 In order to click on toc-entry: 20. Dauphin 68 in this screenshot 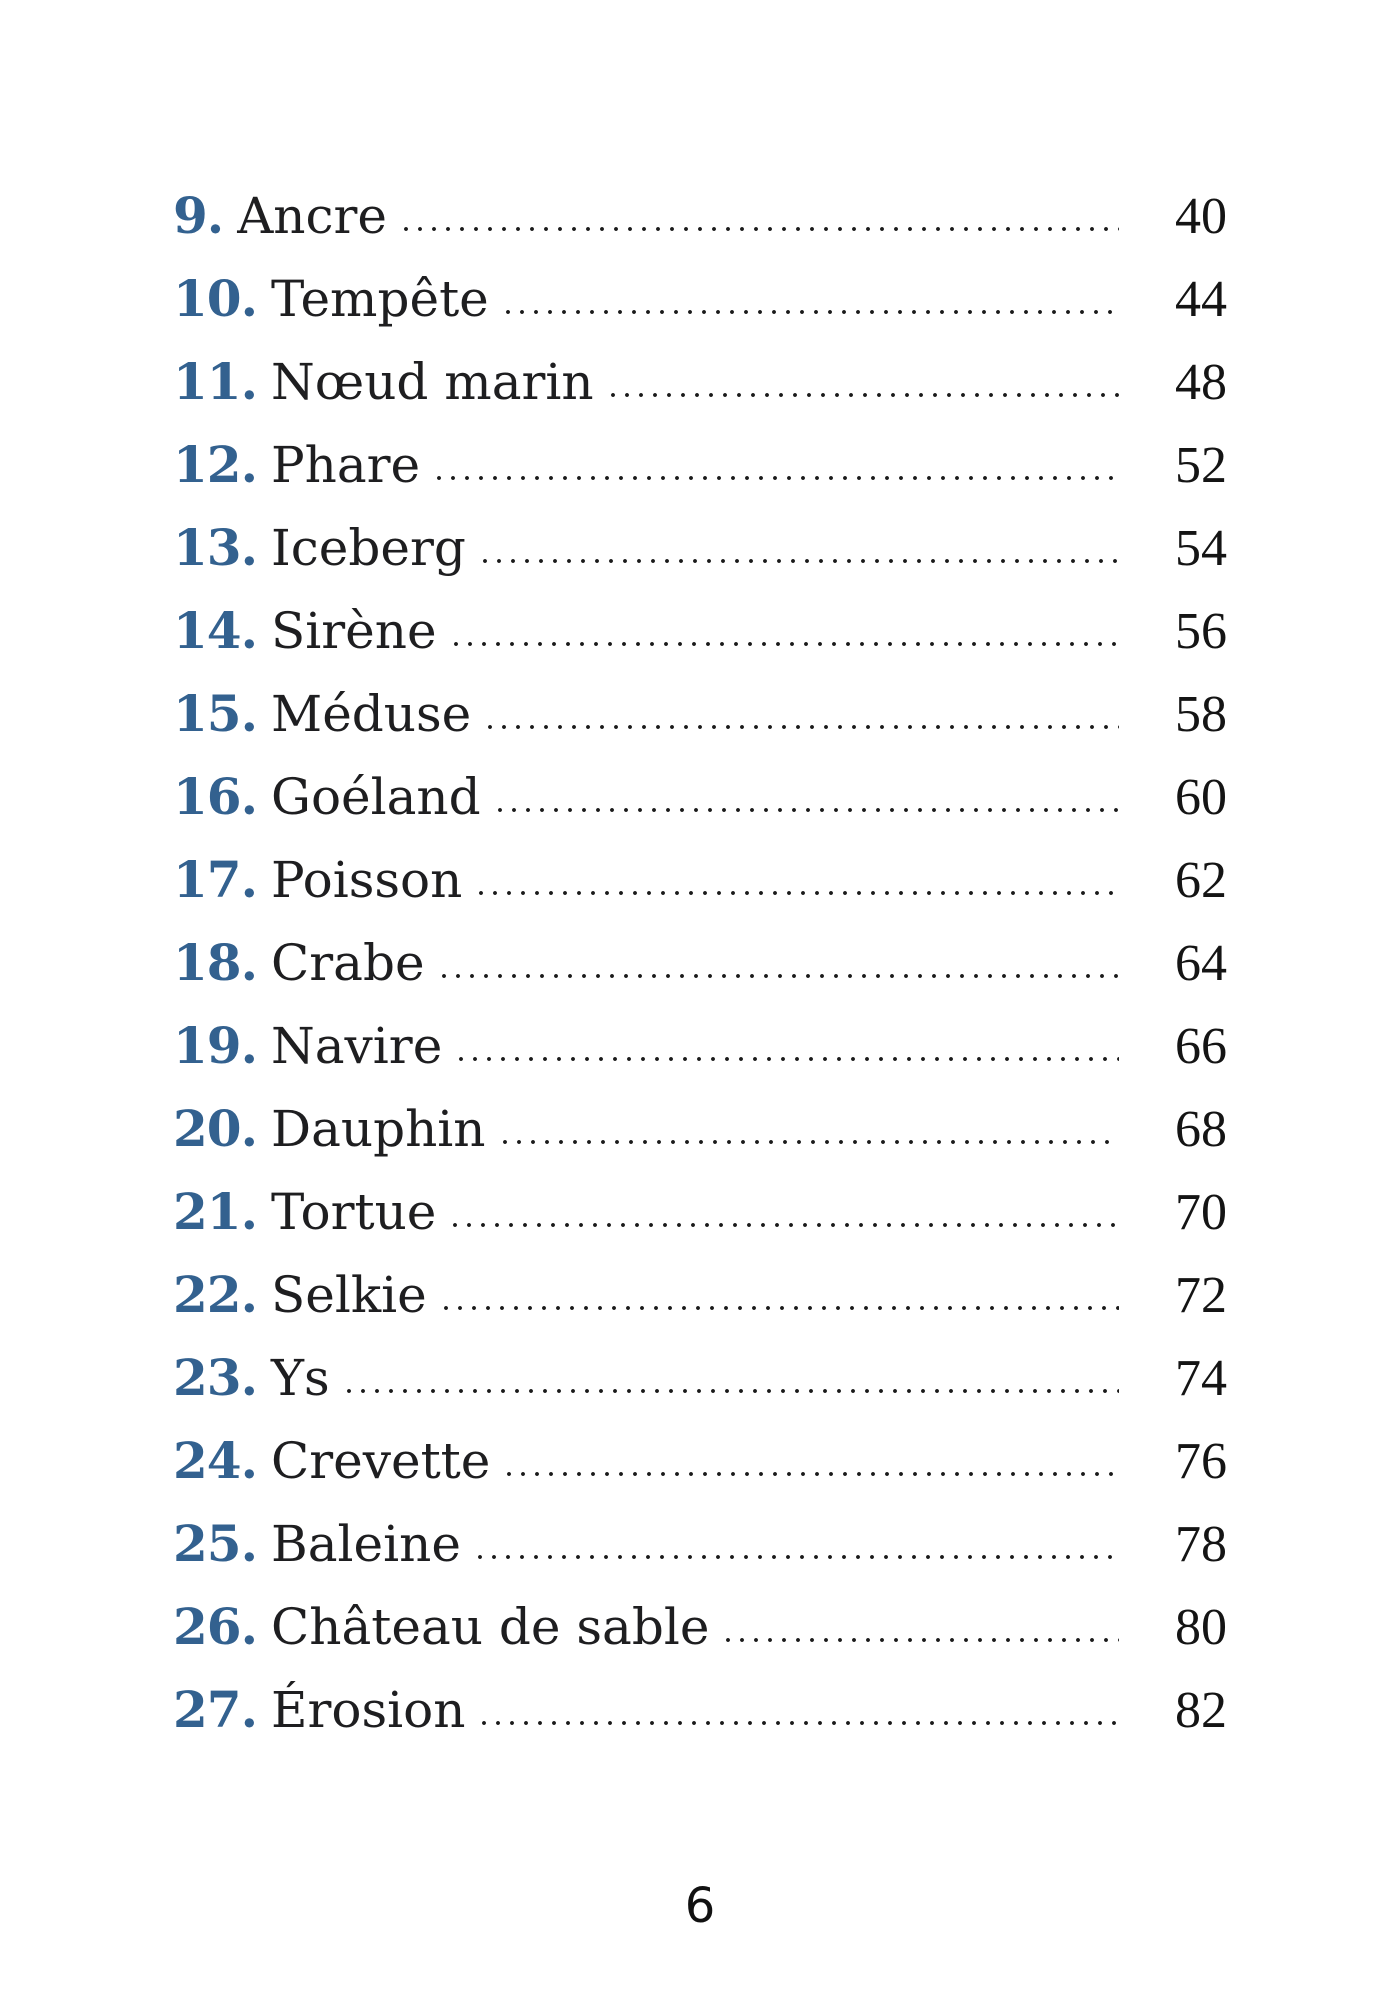, I will do `click(700, 1140)`.